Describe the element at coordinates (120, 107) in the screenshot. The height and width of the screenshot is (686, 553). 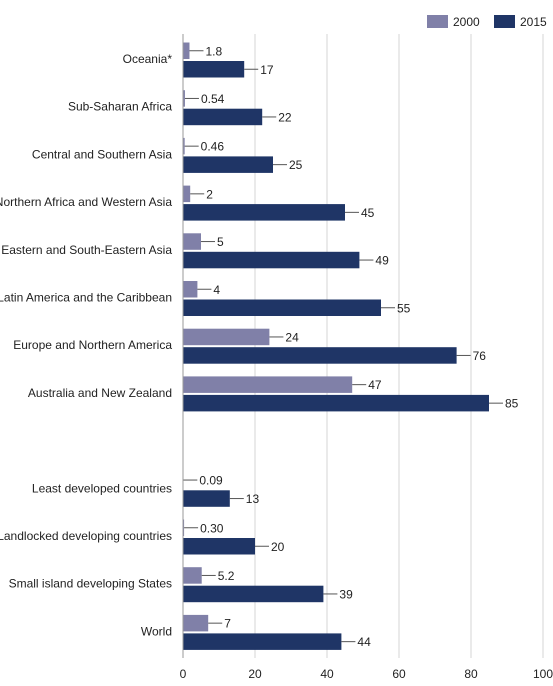
I see `category-label: Sub-Saharan Africa` at that location.